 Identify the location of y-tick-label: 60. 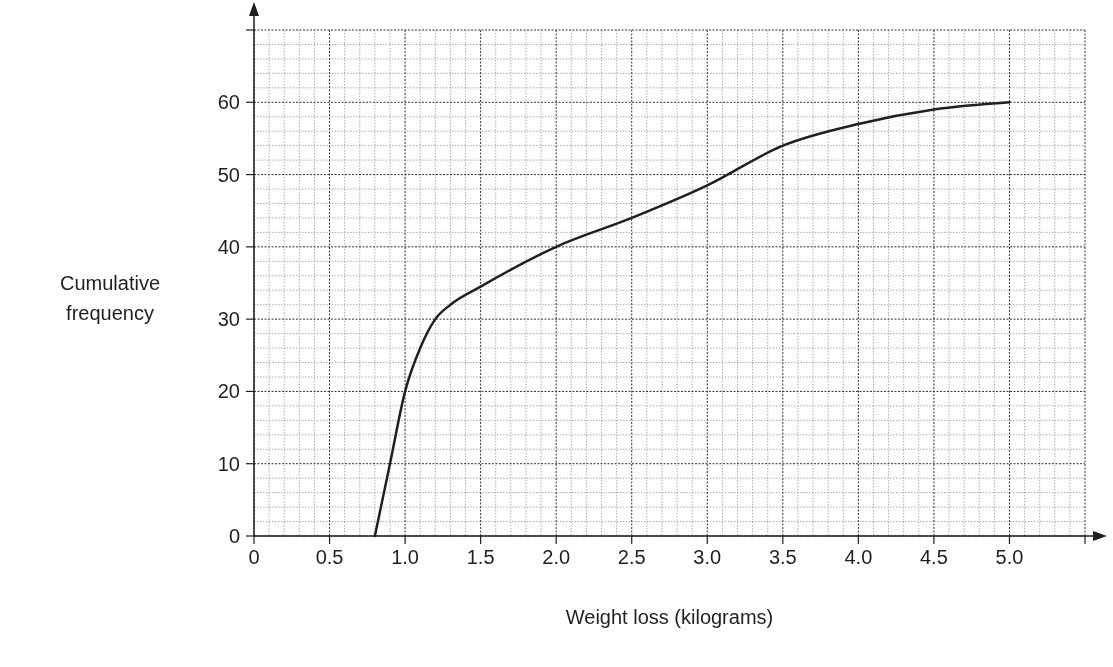
(228, 102).